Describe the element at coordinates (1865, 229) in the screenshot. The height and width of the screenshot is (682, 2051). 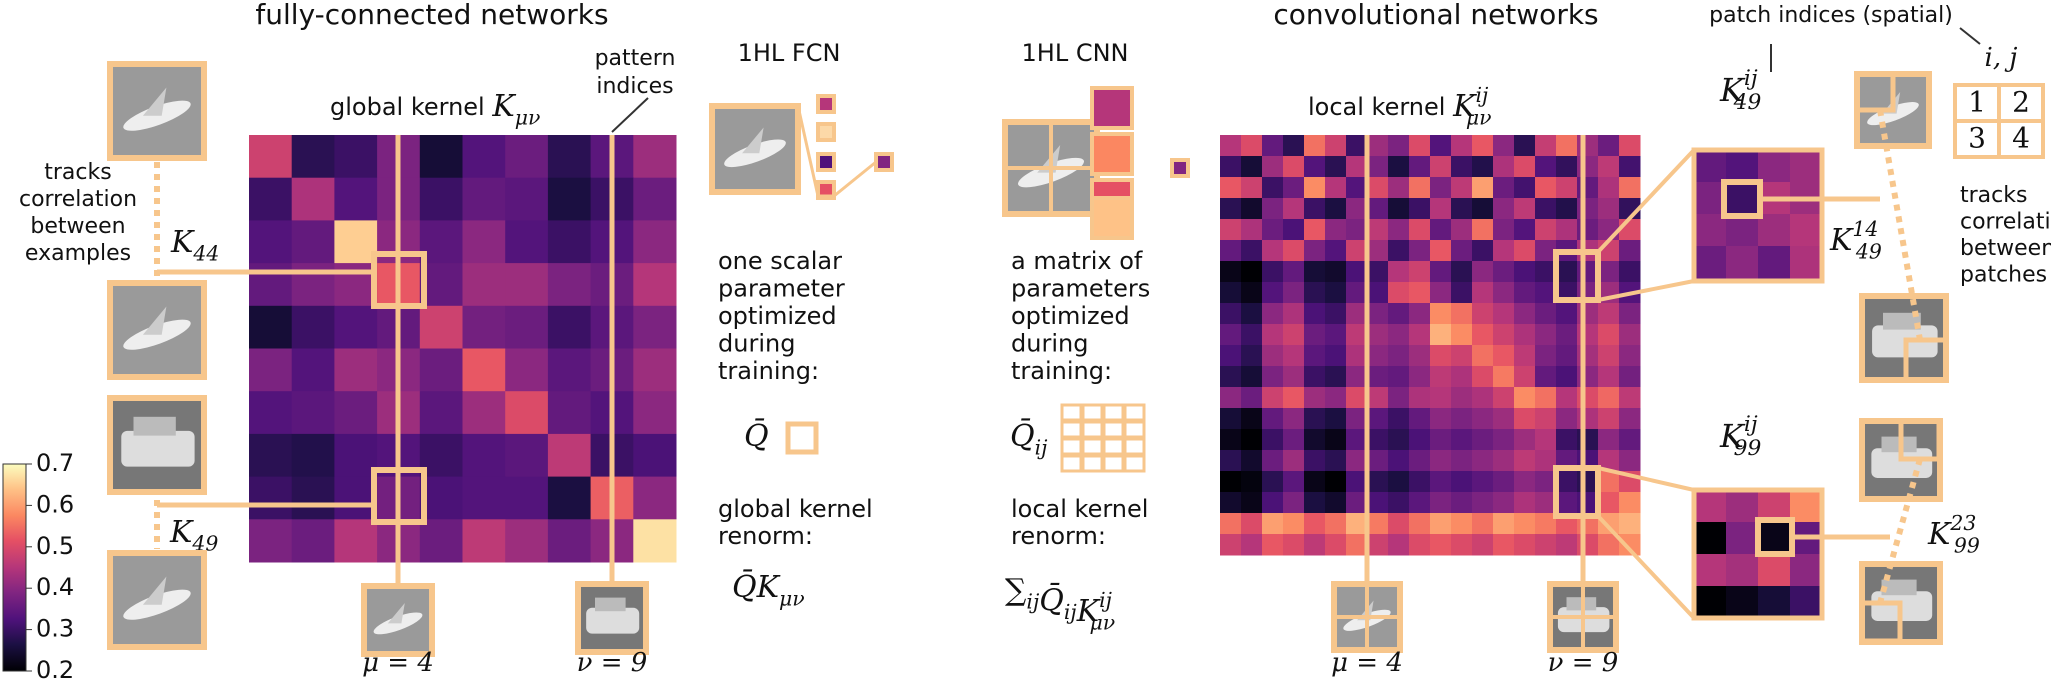
I see `math-sup: 14` at that location.